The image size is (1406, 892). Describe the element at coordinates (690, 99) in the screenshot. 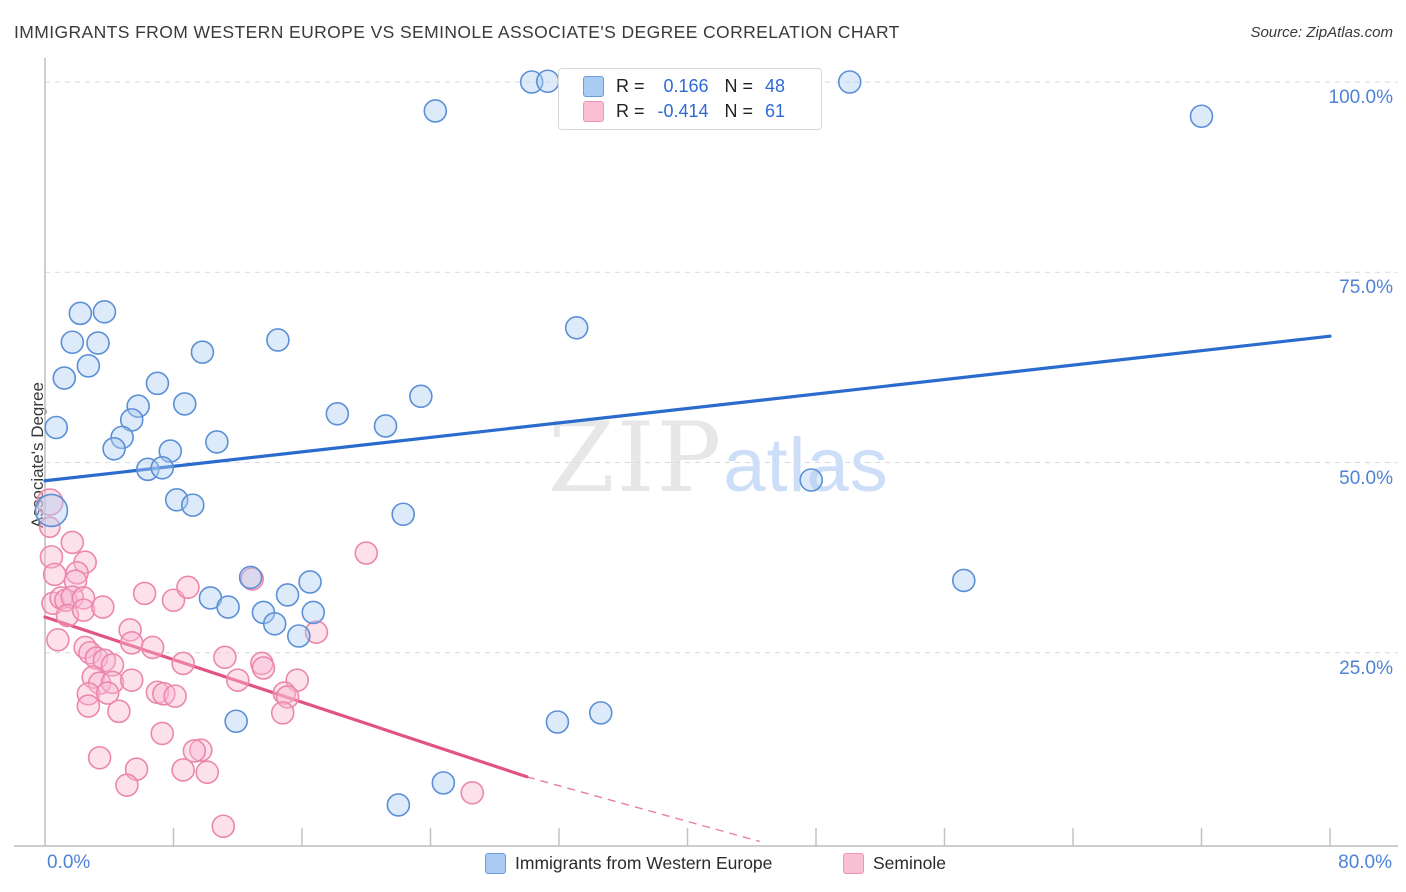

I see `correlation-legend: R = 0.166 N = 48 R = -0.414 N = 61` at that location.